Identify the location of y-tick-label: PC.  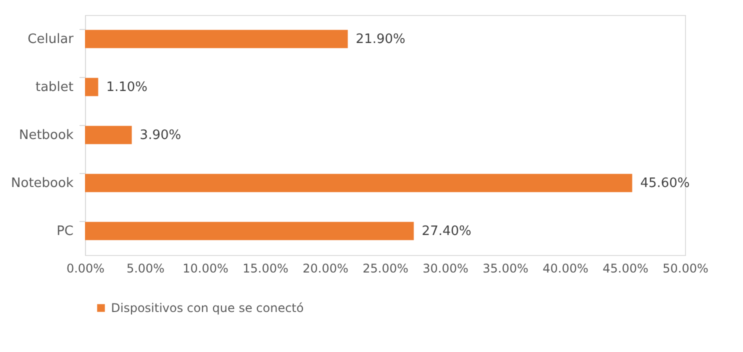
(65, 231).